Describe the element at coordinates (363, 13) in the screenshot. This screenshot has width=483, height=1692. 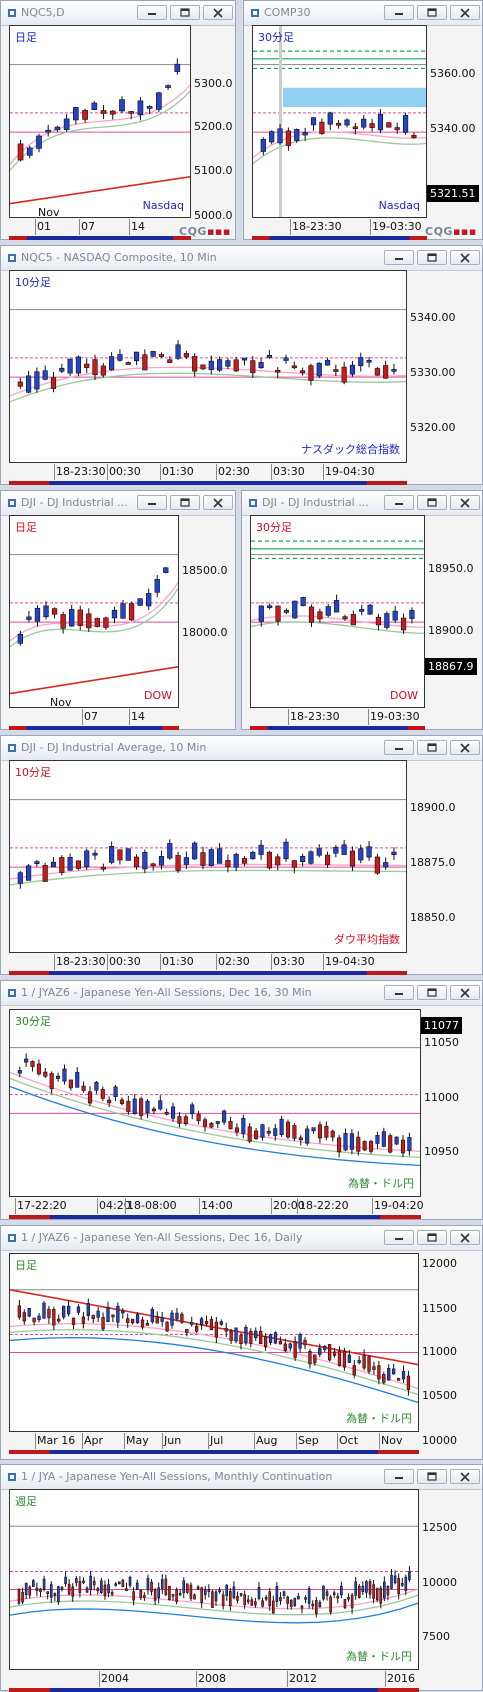
I see `window-title-bar: COMP30` at that location.